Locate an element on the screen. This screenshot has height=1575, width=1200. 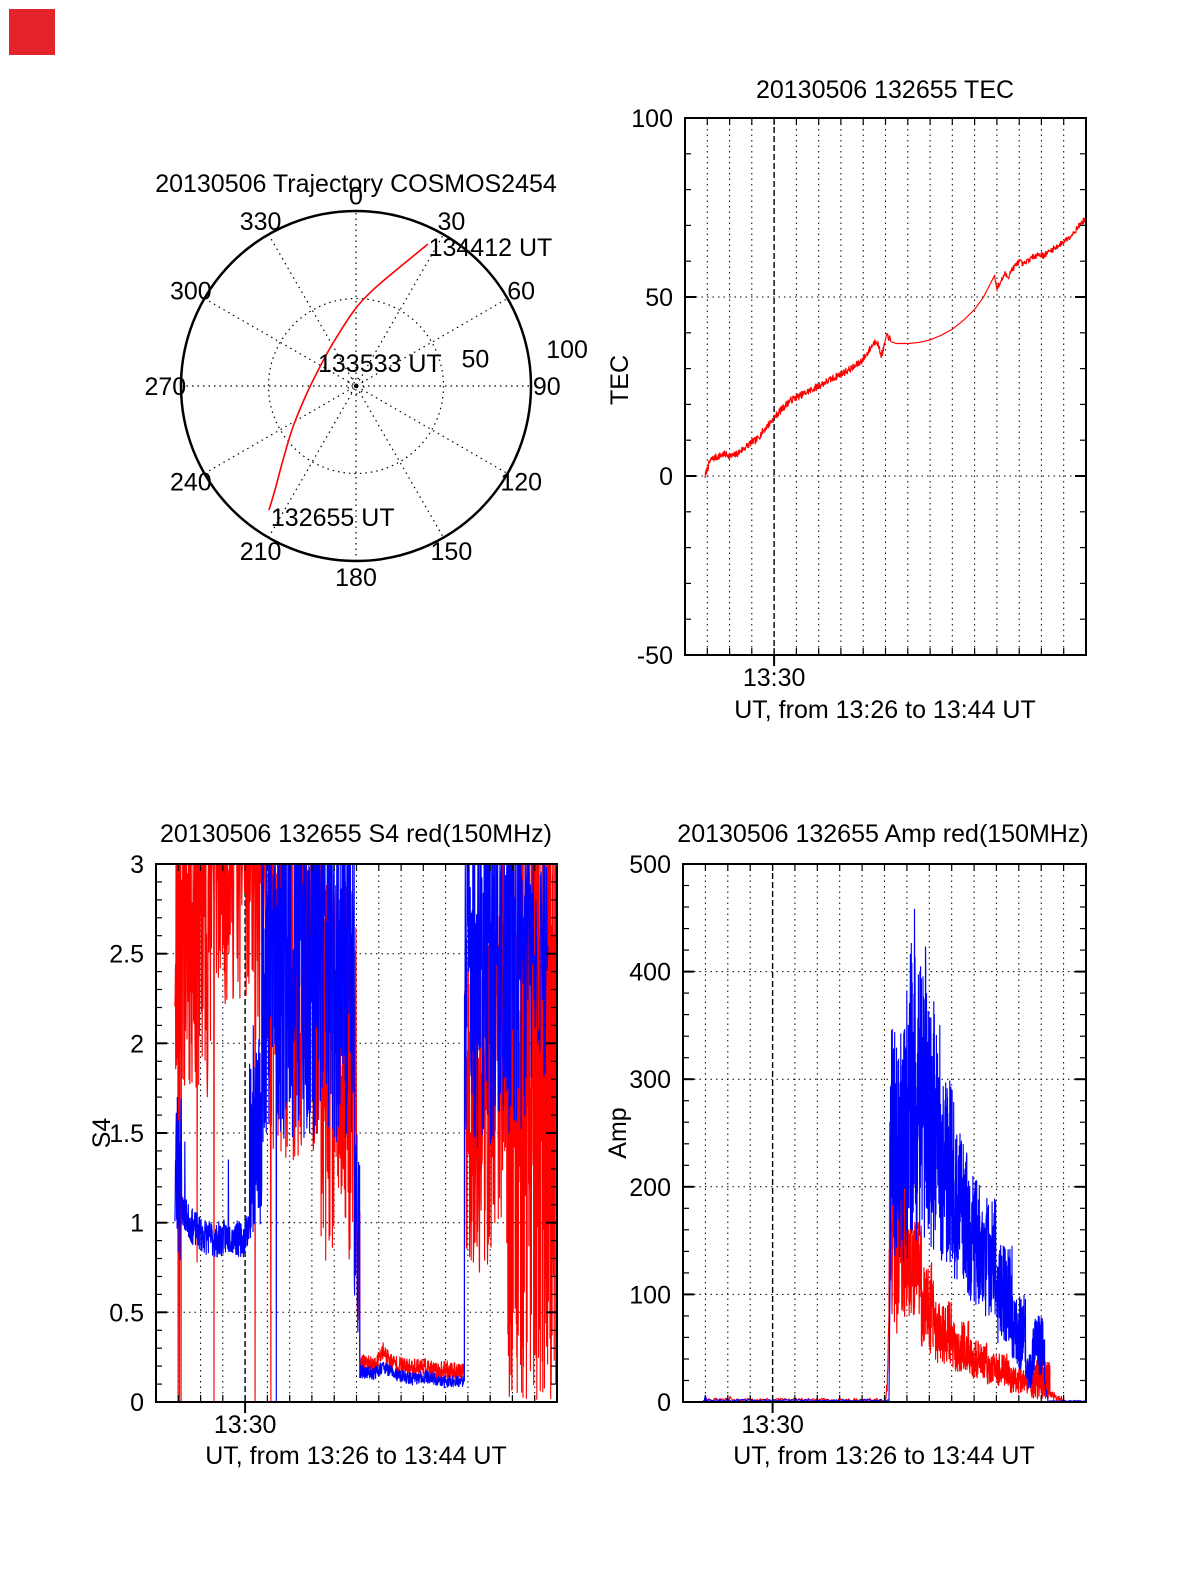
y-tick-label: 1 is located at coordinates (137, 1224).